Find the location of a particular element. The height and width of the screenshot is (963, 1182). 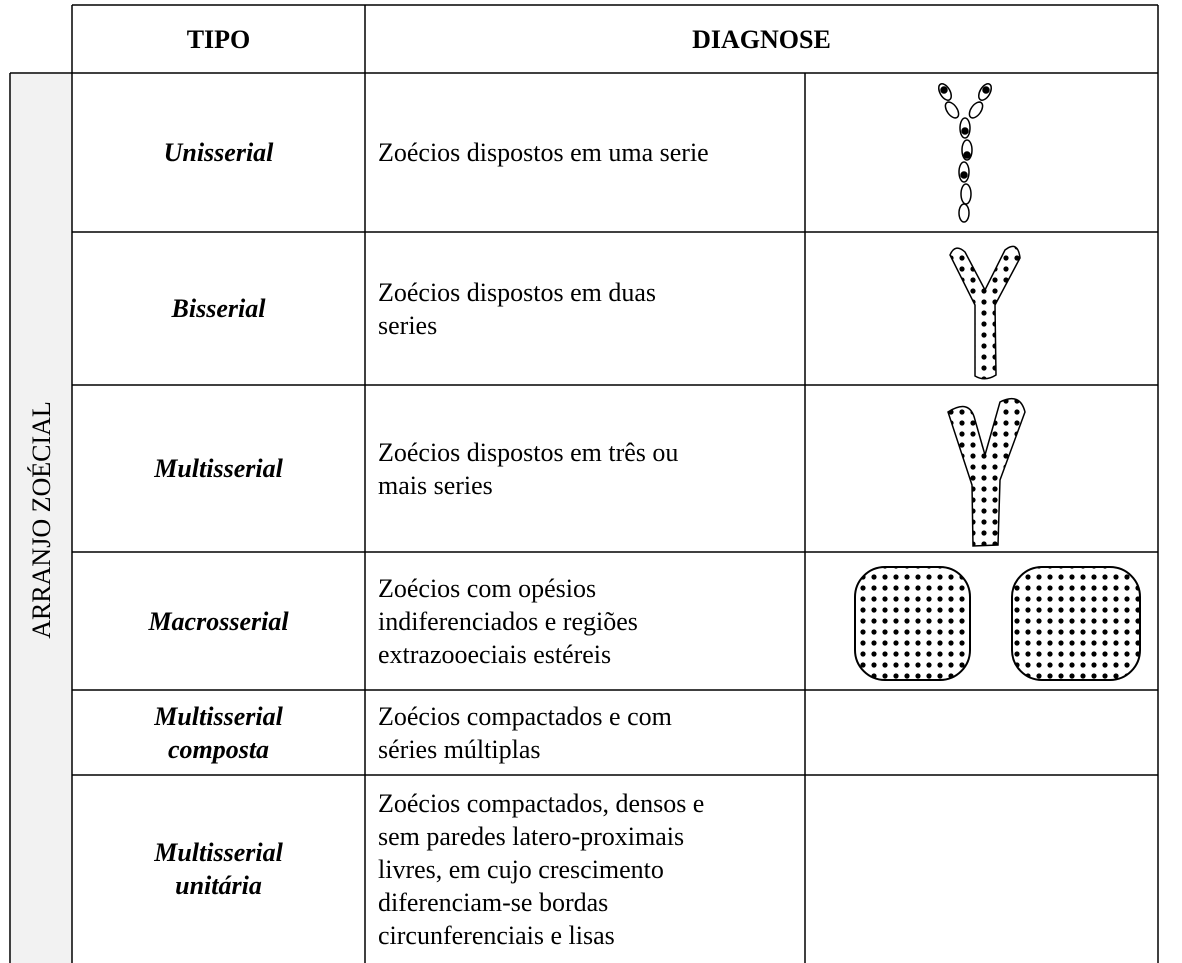

bisserial-figure is located at coordinates (985, 312).